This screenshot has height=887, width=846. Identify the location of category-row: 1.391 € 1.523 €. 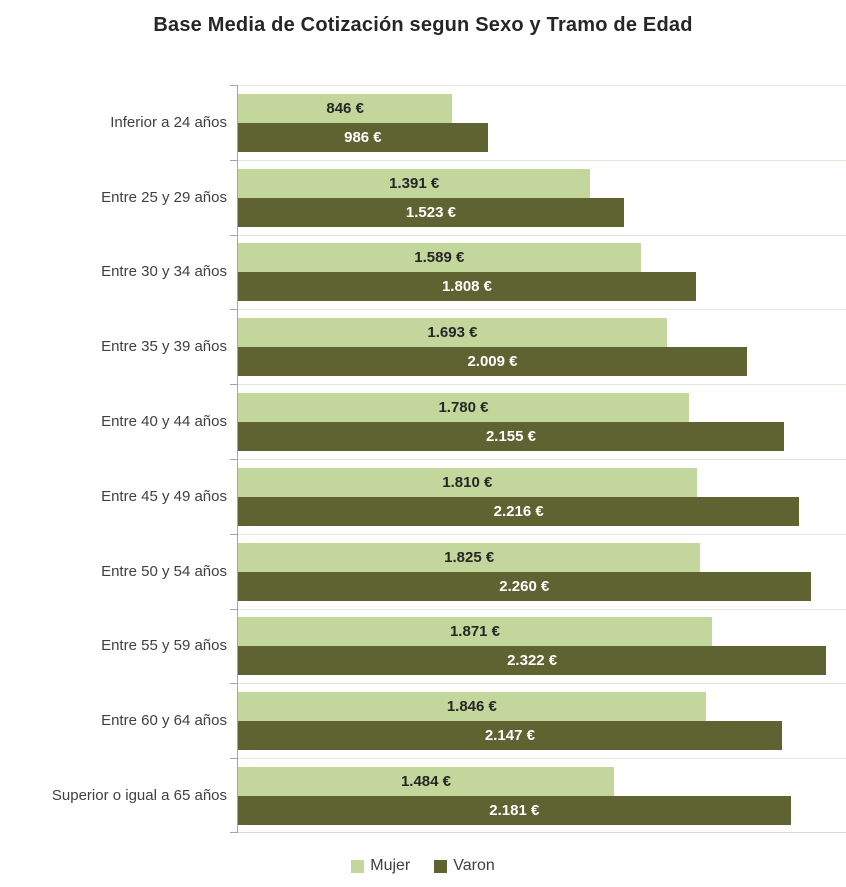
(538, 197).